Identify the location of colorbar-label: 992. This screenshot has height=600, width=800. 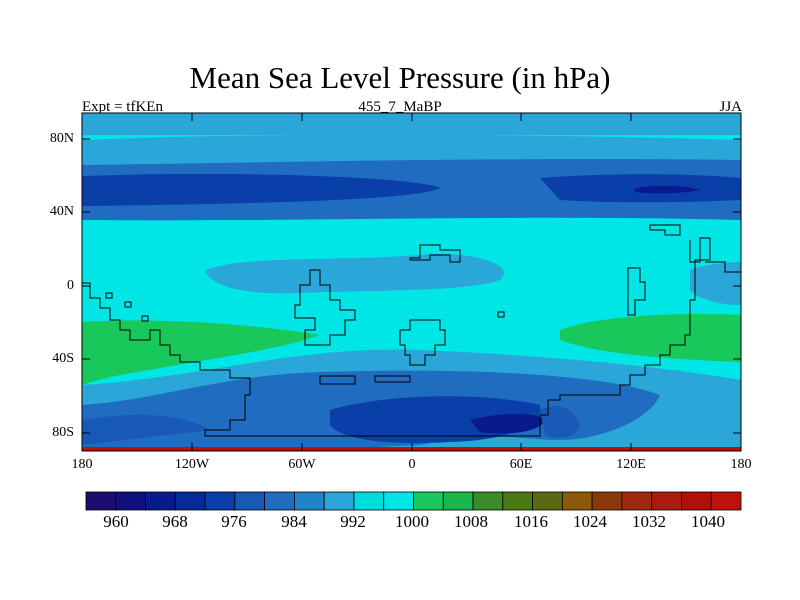
(353, 521).